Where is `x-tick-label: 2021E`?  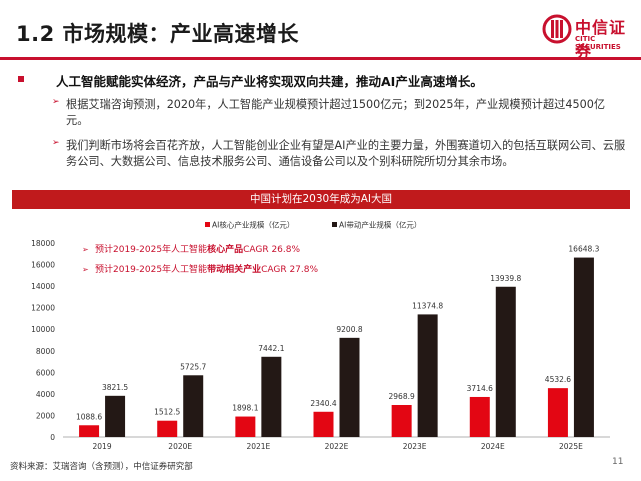
x-tick-label: 2021E is located at coordinates (258, 446).